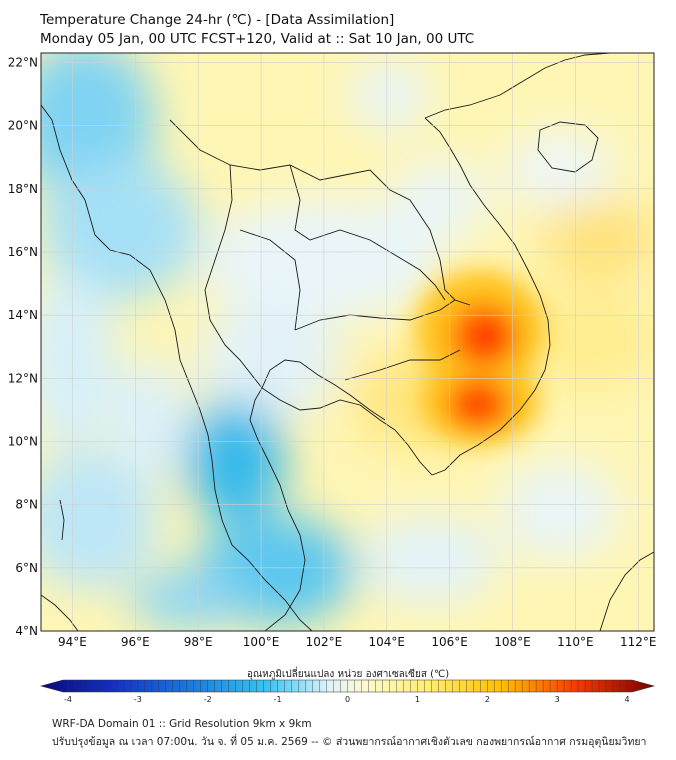 This screenshot has width=676, height=760. What do you see at coordinates (26, 505) in the screenshot?
I see `lat-tick-label: 8°N` at bounding box center [26, 505].